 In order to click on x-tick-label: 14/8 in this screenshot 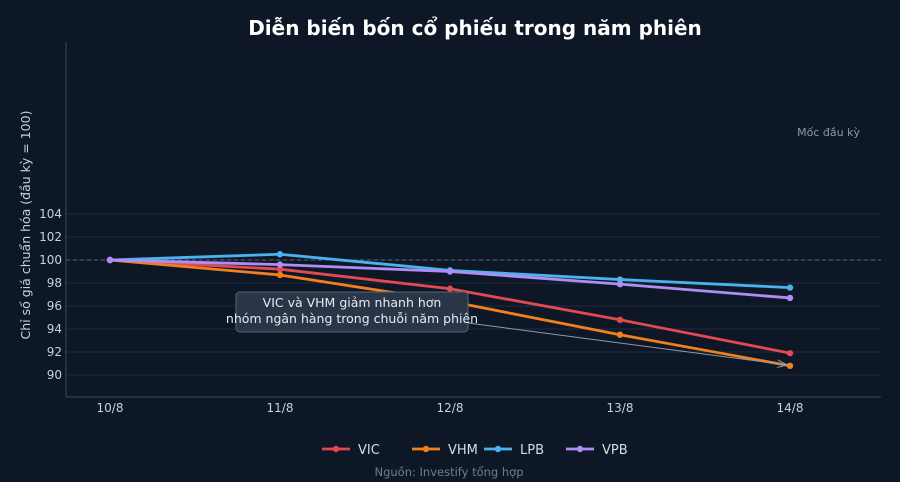, I will do `click(790, 408)`.